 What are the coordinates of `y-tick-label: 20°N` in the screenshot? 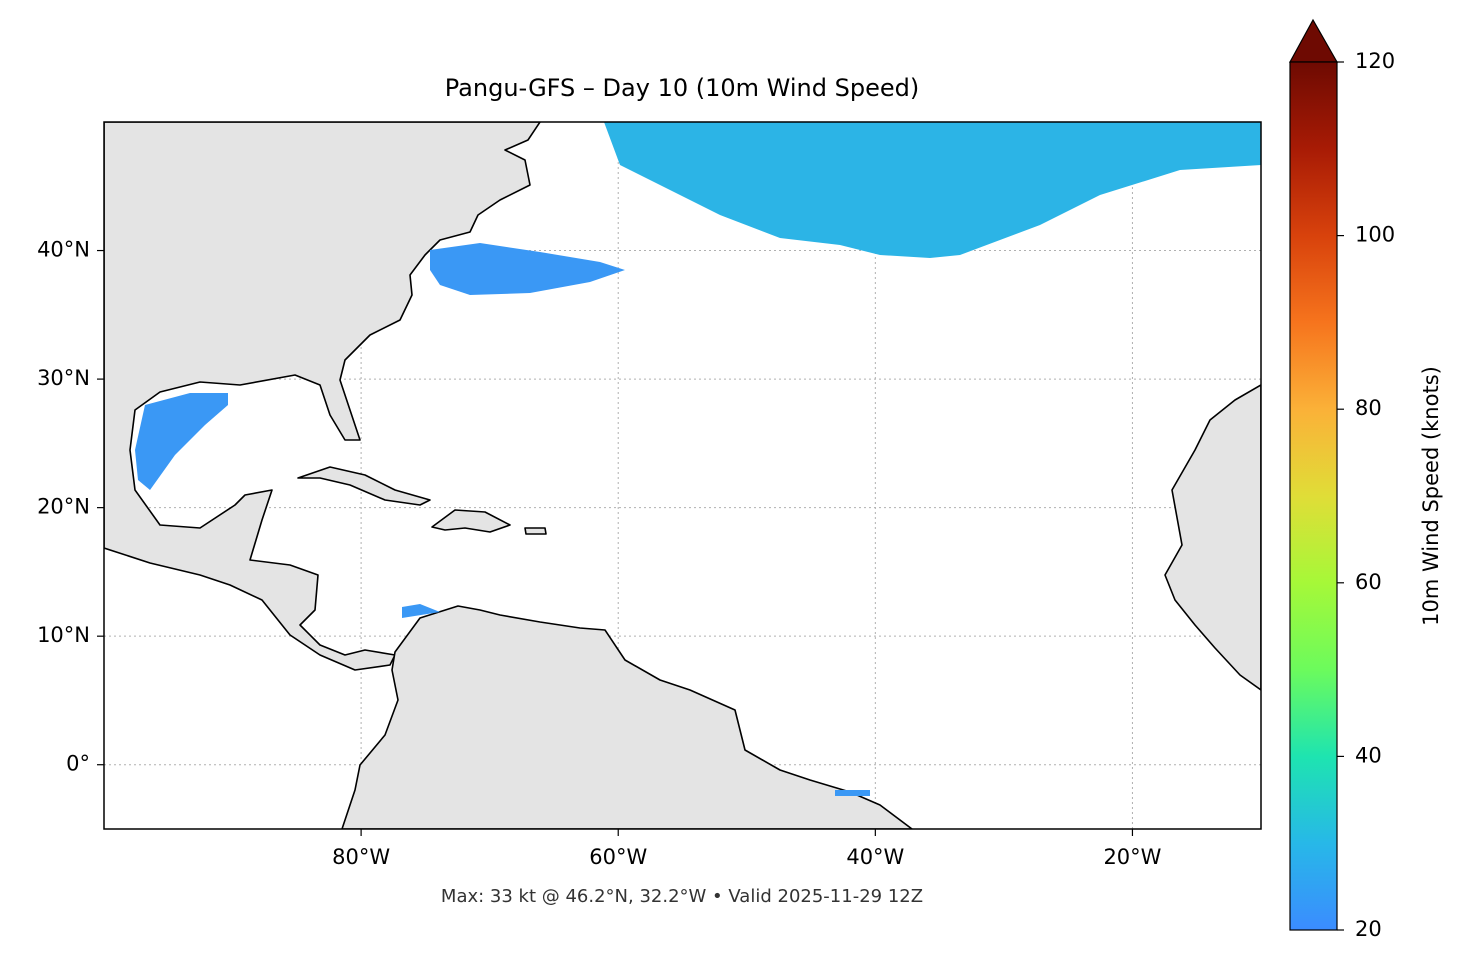 It's located at (63, 507).